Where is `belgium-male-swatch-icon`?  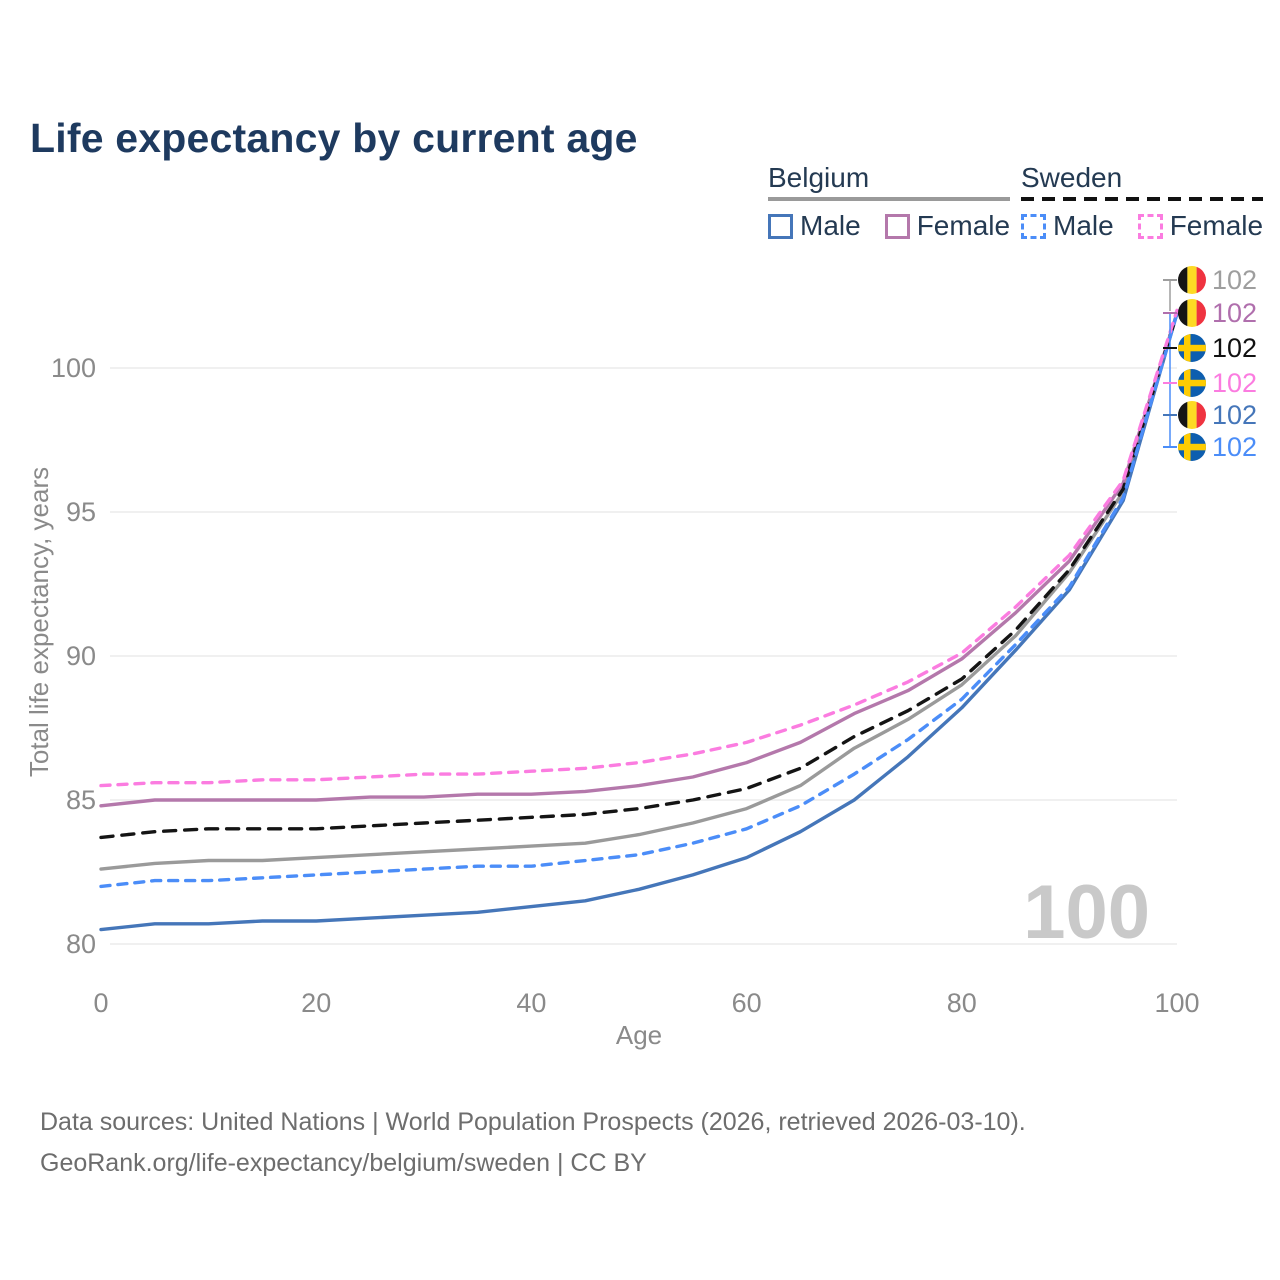 belgium-male-swatch-icon is located at coordinates (780, 226).